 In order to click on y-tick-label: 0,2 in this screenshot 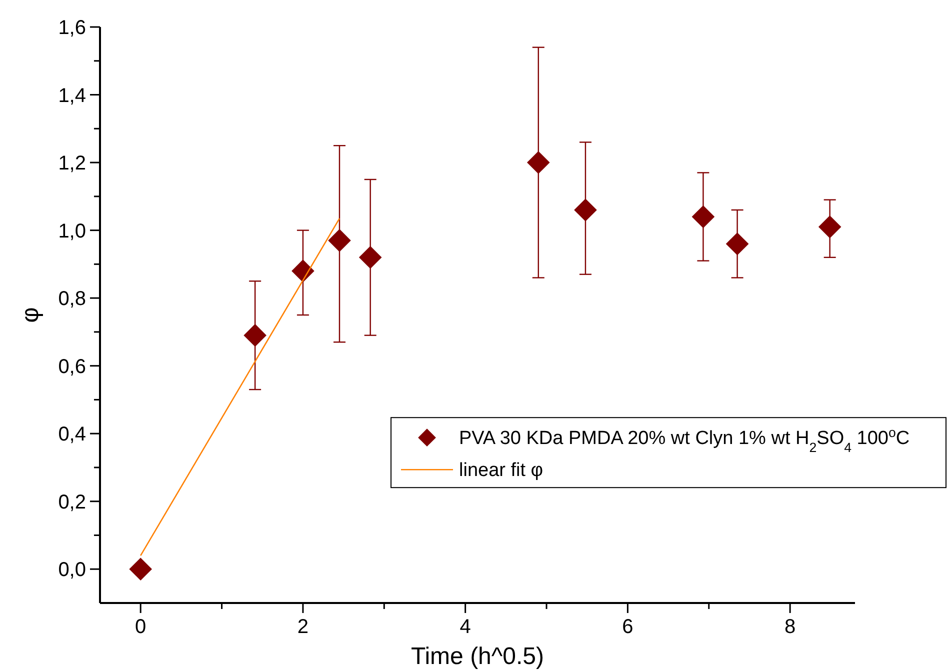, I will do `click(72, 502)`.